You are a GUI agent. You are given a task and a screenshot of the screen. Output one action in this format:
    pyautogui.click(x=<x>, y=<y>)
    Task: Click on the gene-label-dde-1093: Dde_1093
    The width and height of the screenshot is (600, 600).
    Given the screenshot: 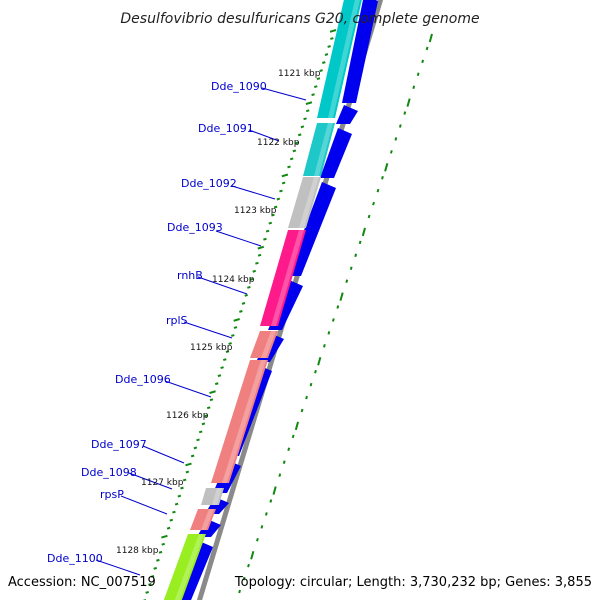 What is the action you would take?
    pyautogui.click(x=195, y=227)
    